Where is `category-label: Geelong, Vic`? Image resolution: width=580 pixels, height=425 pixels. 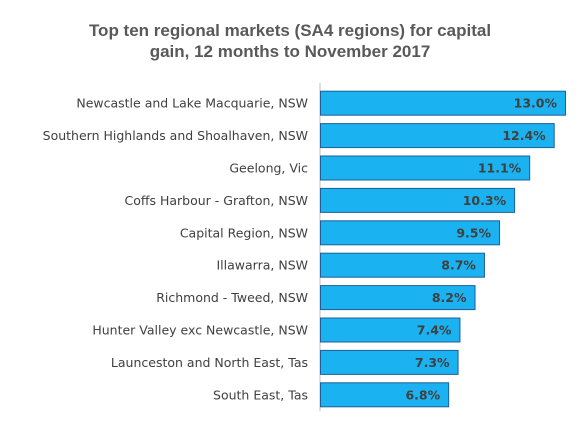 category-label: Geelong, Vic is located at coordinates (268, 168).